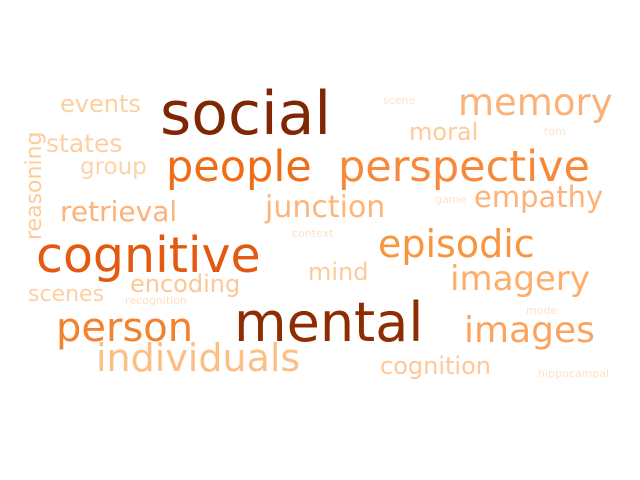 This screenshot has height=480, width=640. Describe the element at coordinates (555, 131) in the screenshot. I see `word-tom: tom` at that location.